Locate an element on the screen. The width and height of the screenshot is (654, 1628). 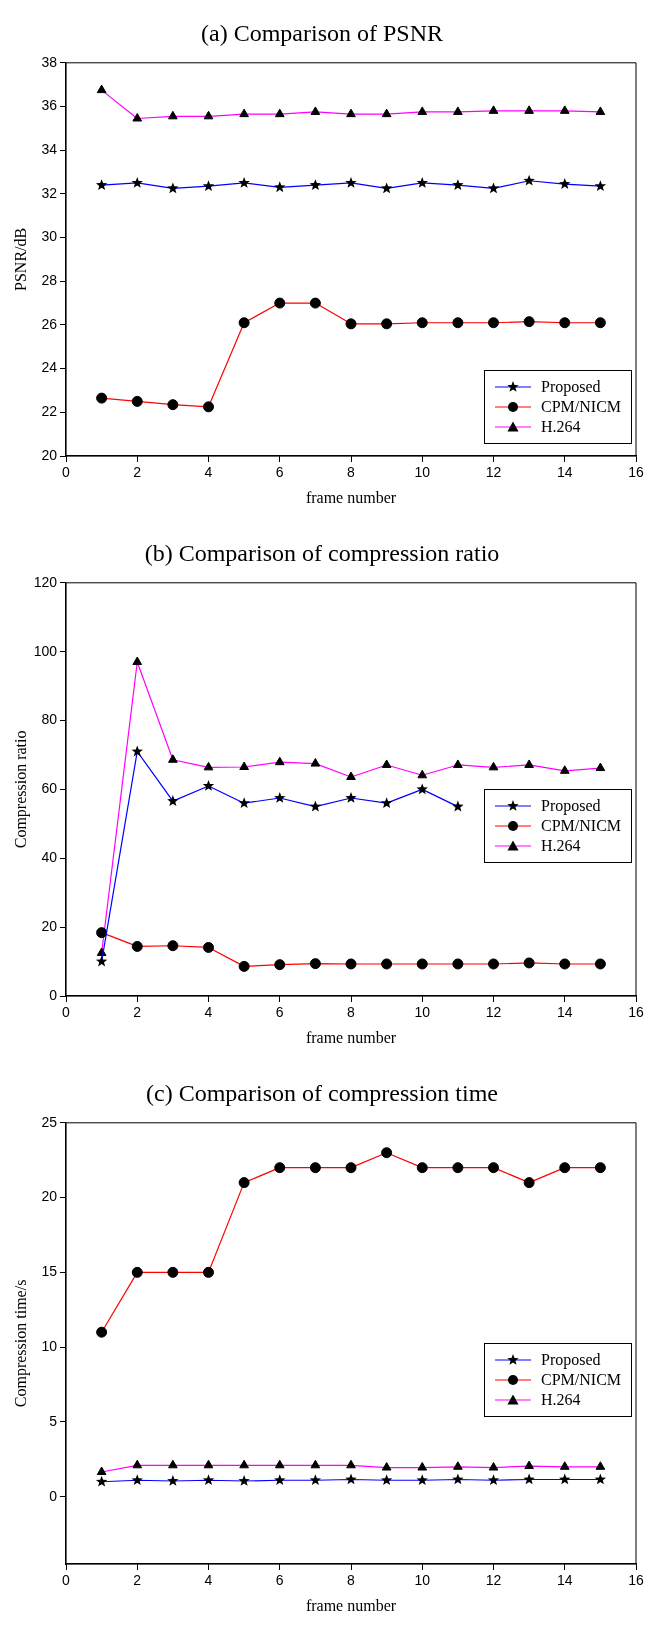
y-tick-label: 24 is located at coordinates (49, 367).